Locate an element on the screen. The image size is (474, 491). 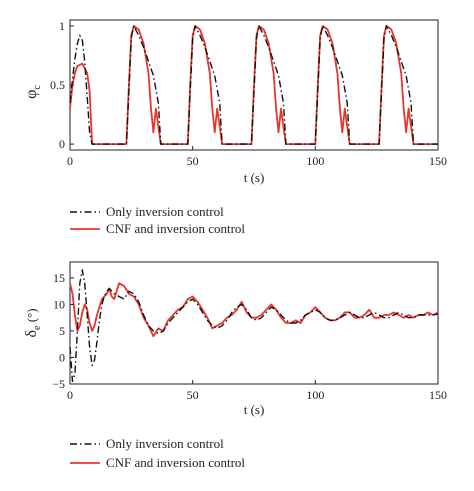
y-ticks-delta-e: −5 0 5 10 15 is located at coordinates (63, 331).